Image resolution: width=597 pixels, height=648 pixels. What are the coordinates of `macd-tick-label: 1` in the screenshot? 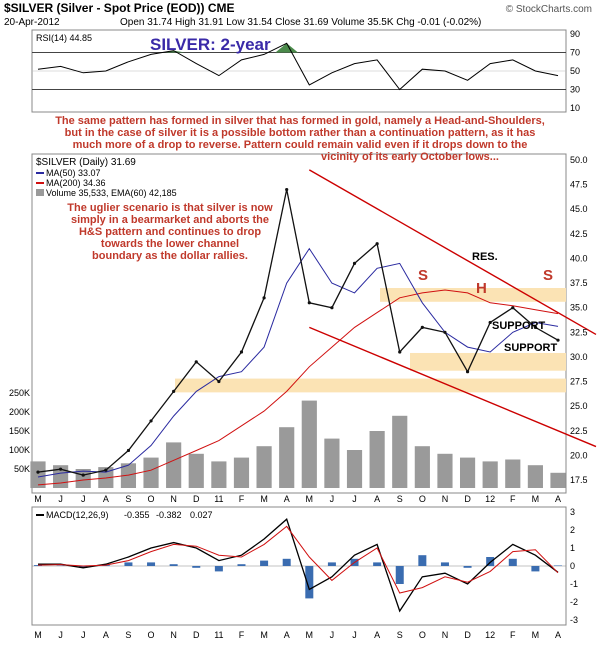 It's located at (572, 548).